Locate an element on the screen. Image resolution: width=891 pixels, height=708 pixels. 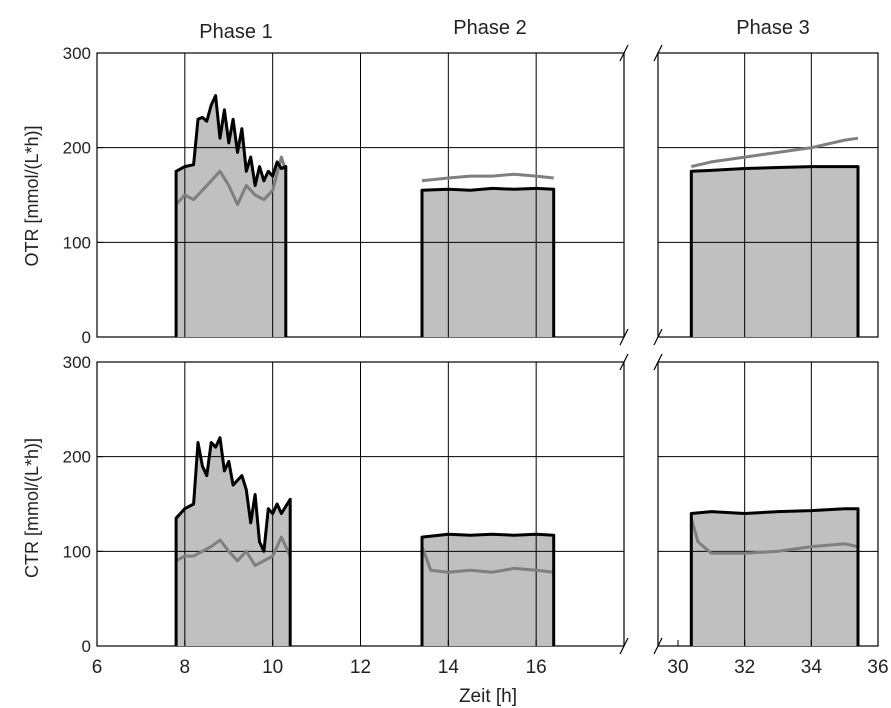
phase-label-2: Phase 2 is located at coordinates (489, 28).